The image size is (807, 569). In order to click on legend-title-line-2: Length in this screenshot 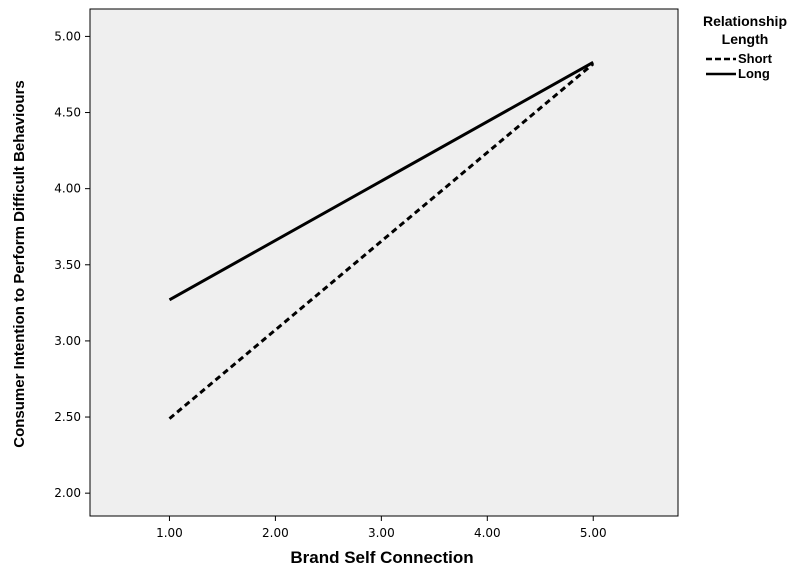, I will do `click(745, 39)`.